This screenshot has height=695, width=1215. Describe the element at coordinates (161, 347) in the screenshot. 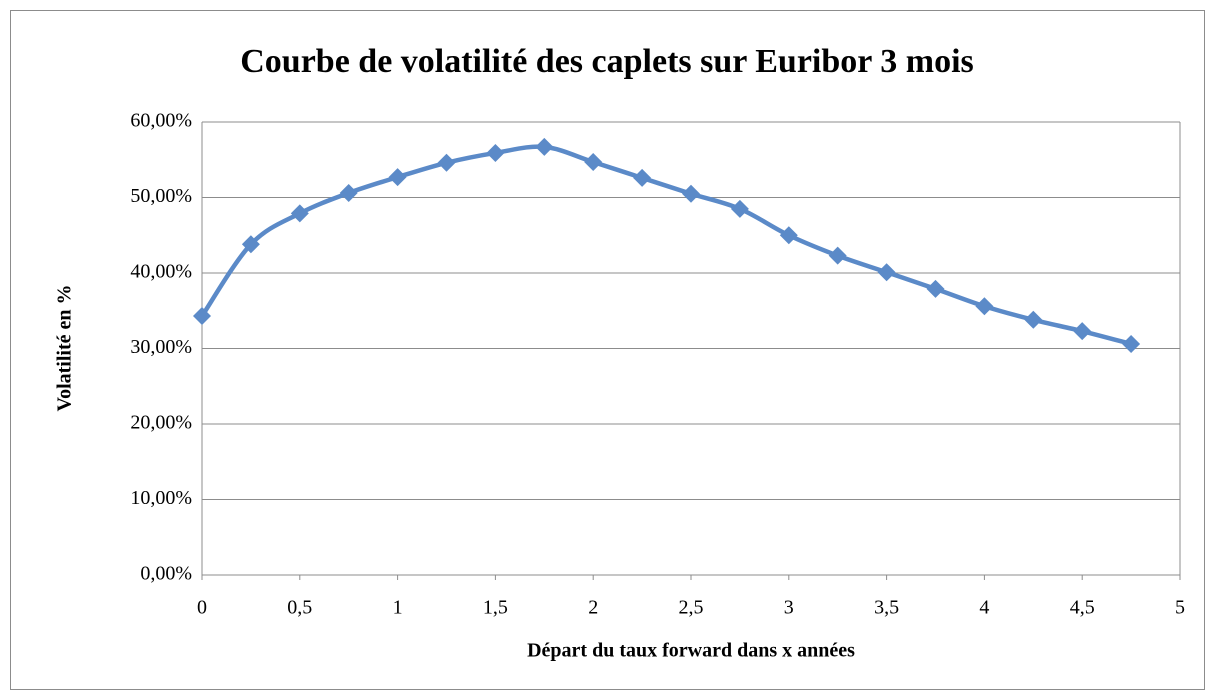

I see `y-tick-label: 30,00%` at that location.